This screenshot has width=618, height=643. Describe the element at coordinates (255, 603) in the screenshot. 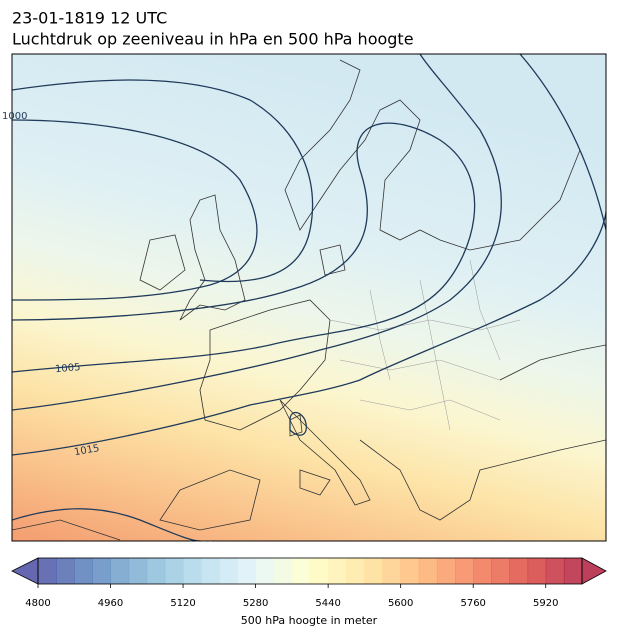

I see `tick-label: 5280` at that location.